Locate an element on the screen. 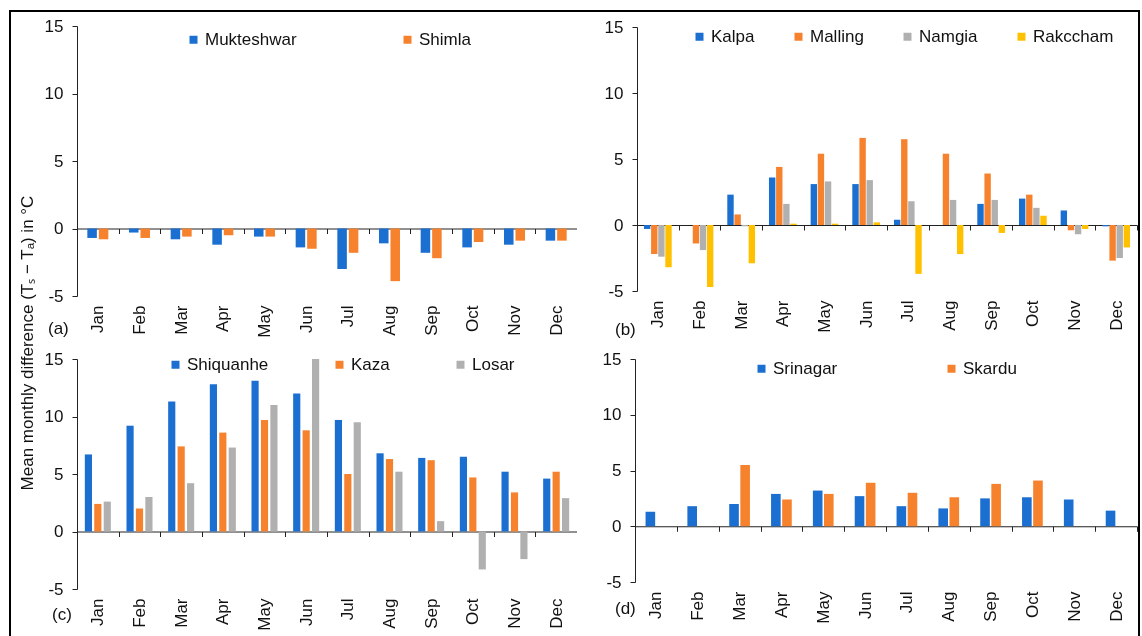 This screenshot has height=636, width=1142. text: (b) is located at coordinates (625, 330).